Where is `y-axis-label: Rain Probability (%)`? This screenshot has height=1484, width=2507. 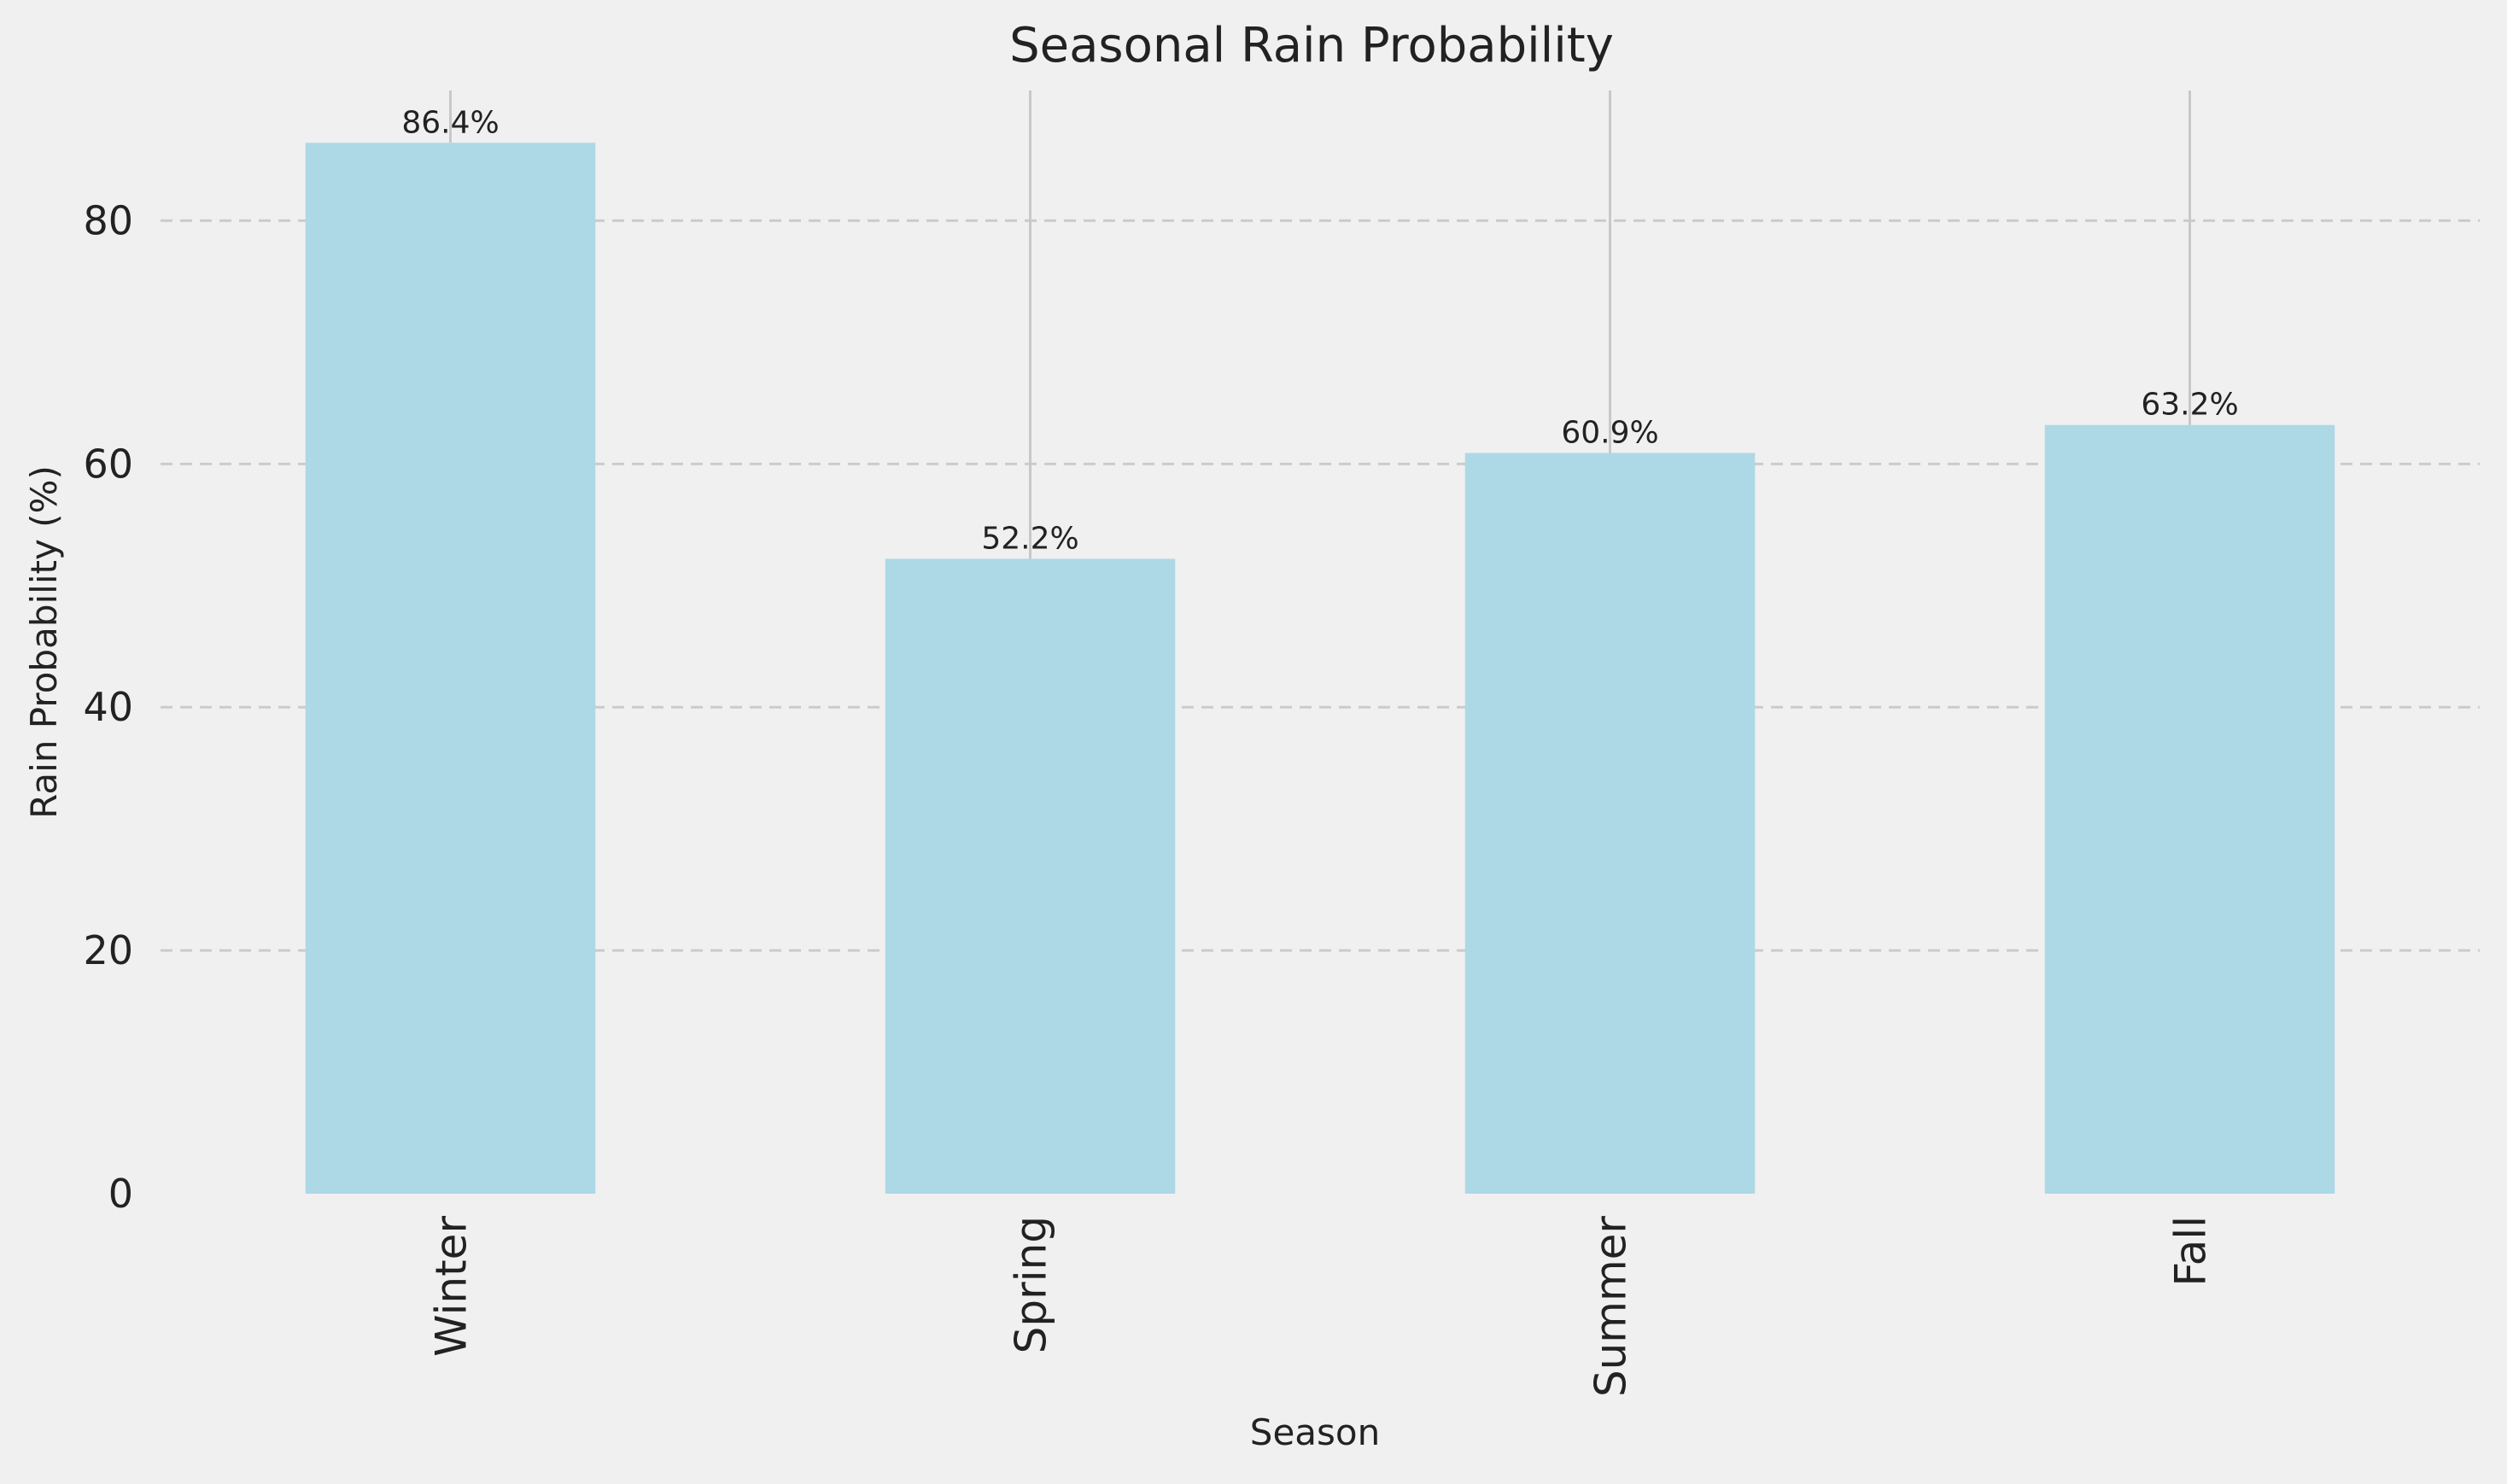
y-axis-label: Rain Probability (%) is located at coordinates (44, 642).